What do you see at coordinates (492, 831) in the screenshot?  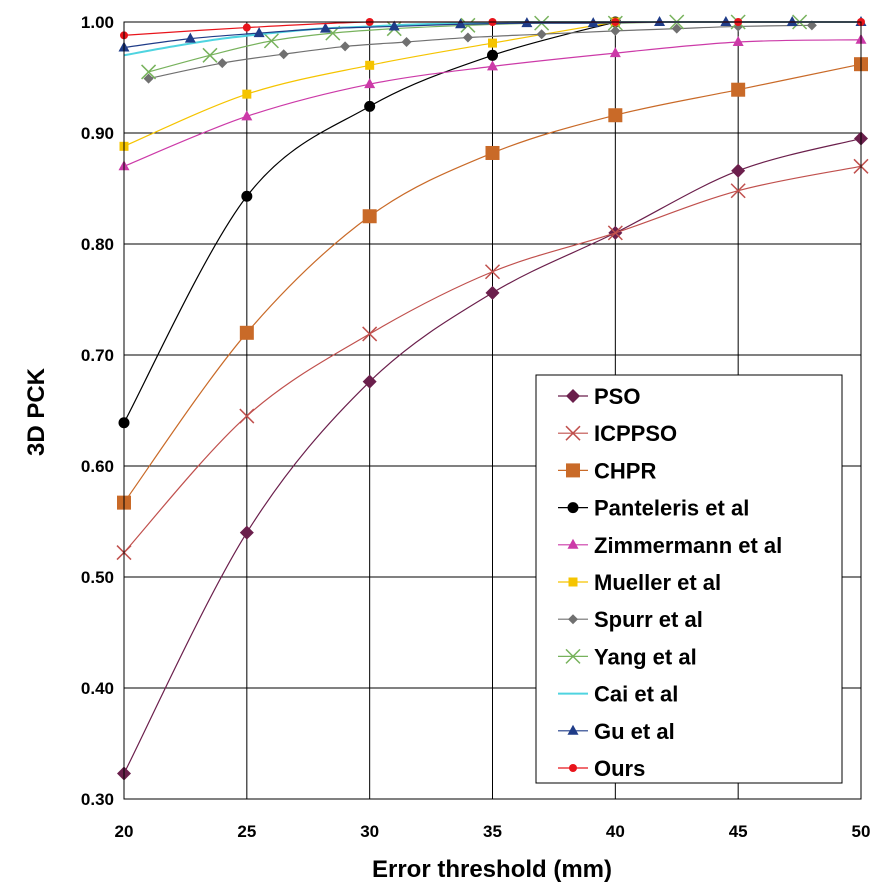 I see `x-tick-label: 35` at bounding box center [492, 831].